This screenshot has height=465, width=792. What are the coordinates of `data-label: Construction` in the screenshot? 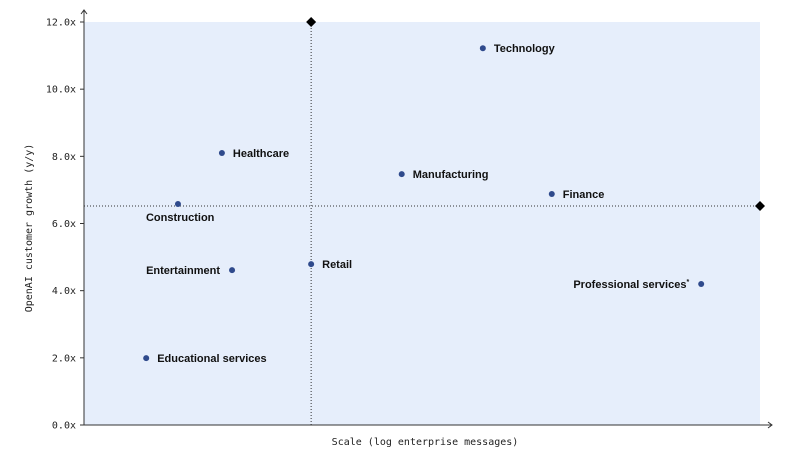 It's located at (180, 218).